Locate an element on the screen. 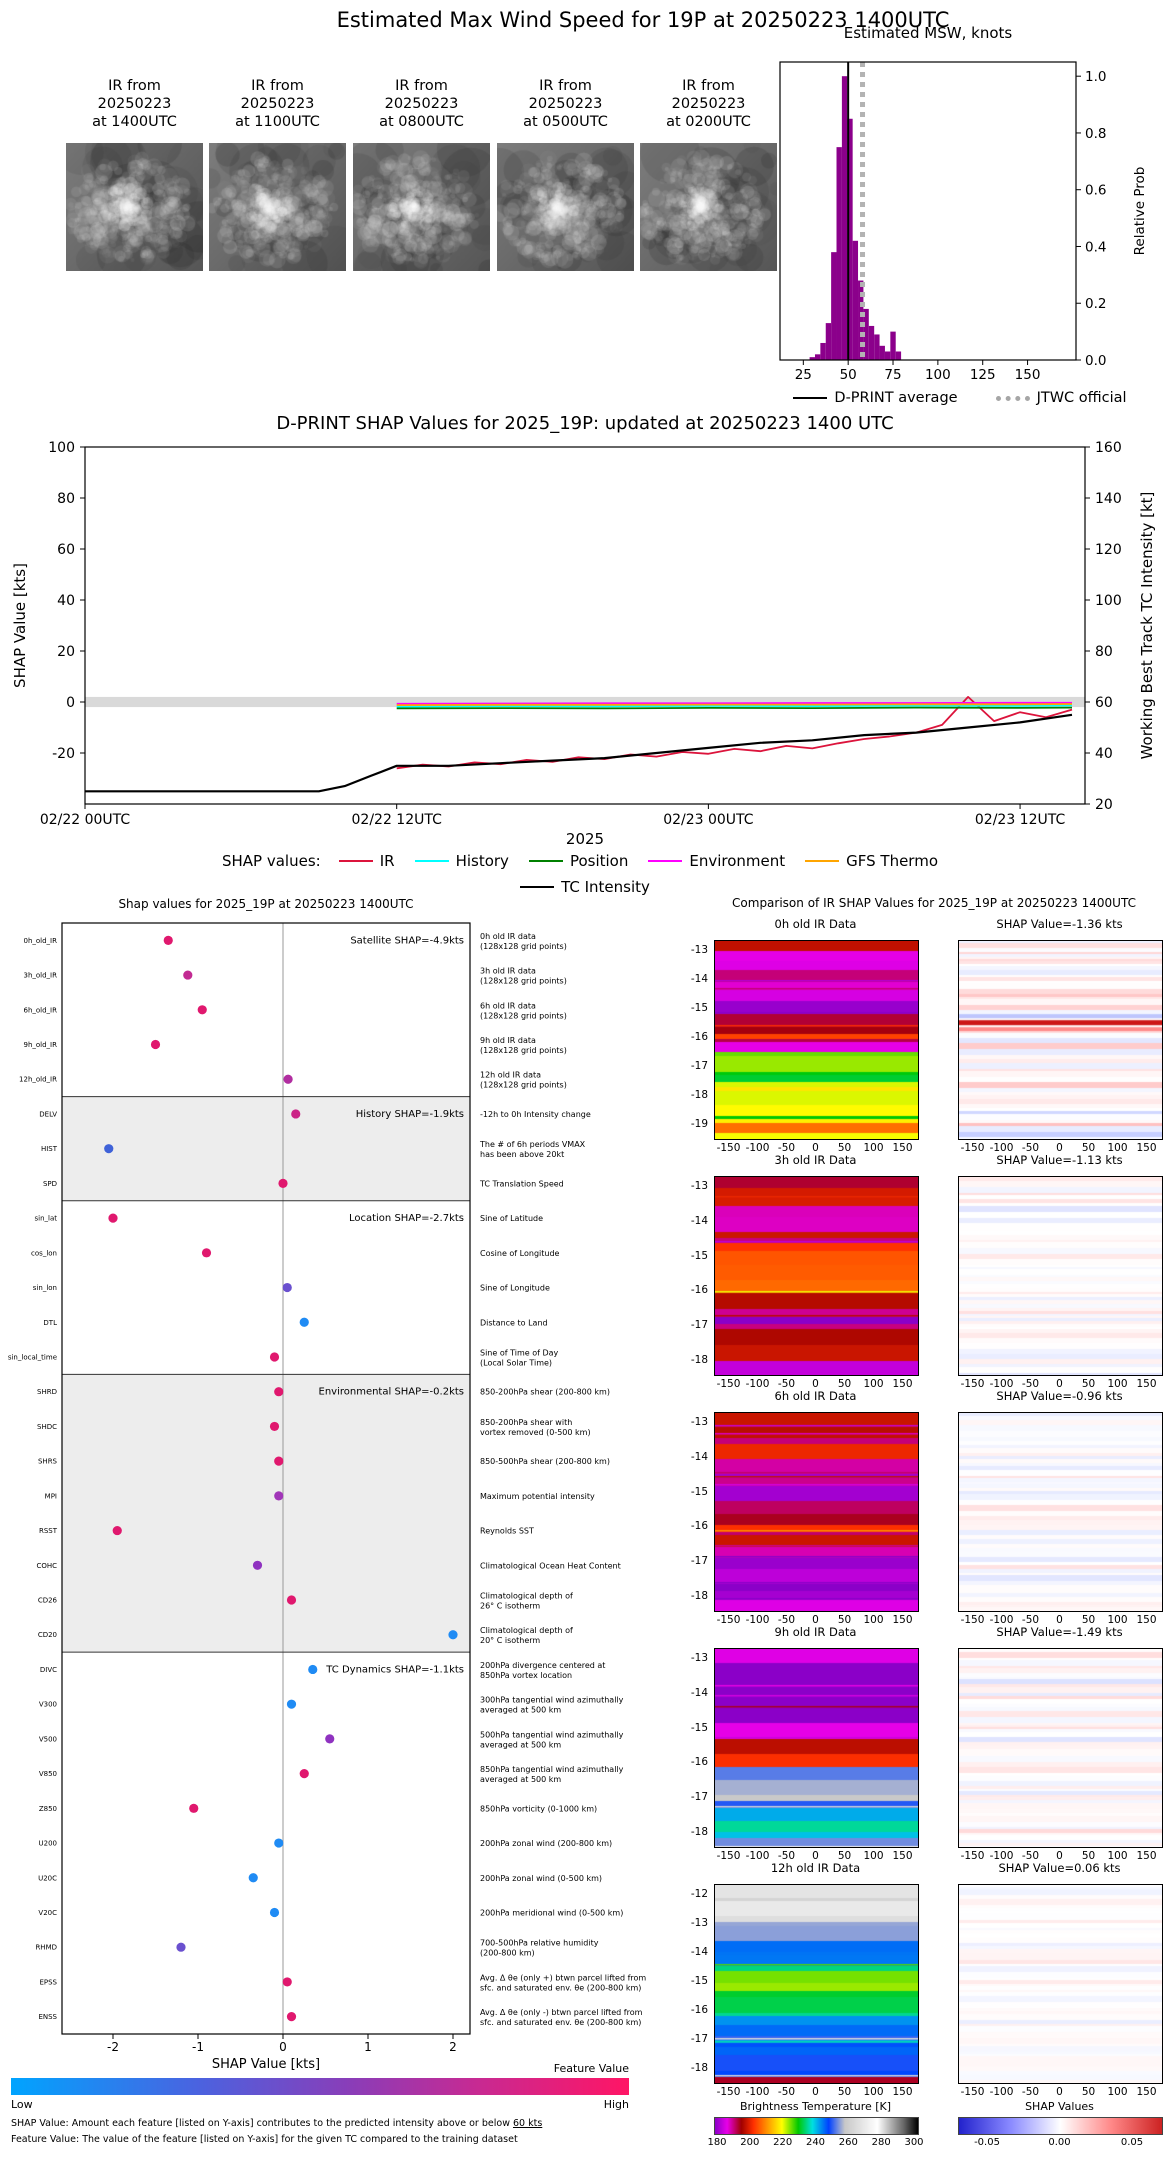 This screenshot has width=1168, height=2158. series-history is located at coordinates (734, 706).